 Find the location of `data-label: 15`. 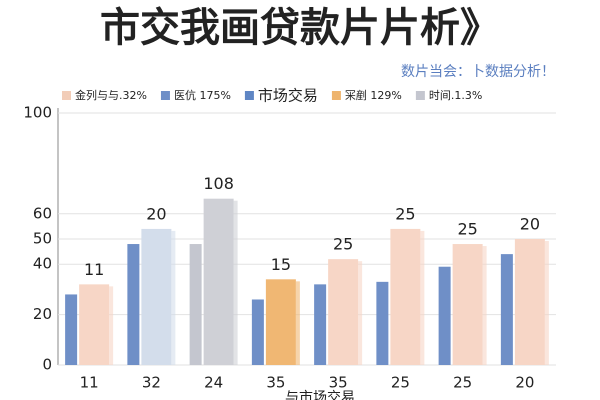

data-label: 15 is located at coordinates (281, 264).